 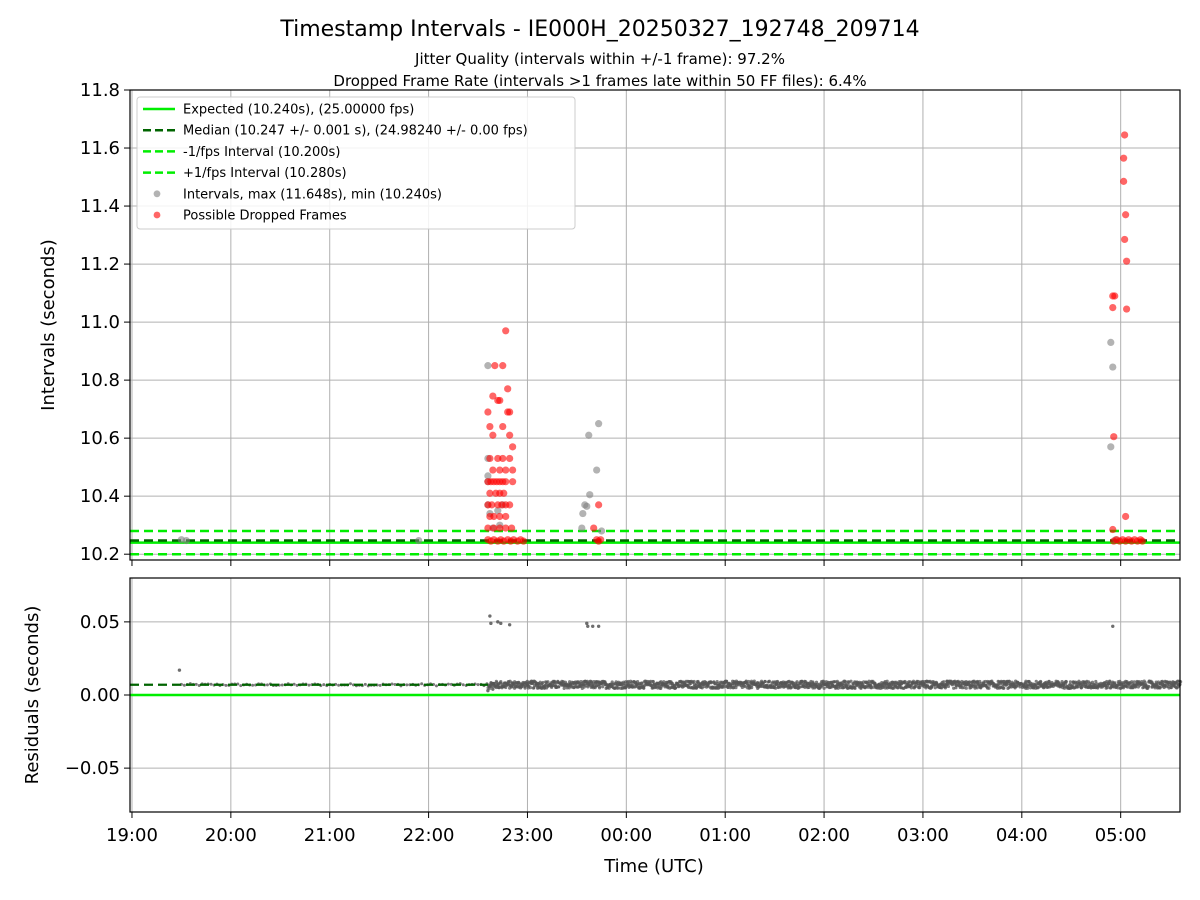 I want to click on legend-entry-label: Expected (10.240s), (25.00000 fps), so click(x=298, y=110).